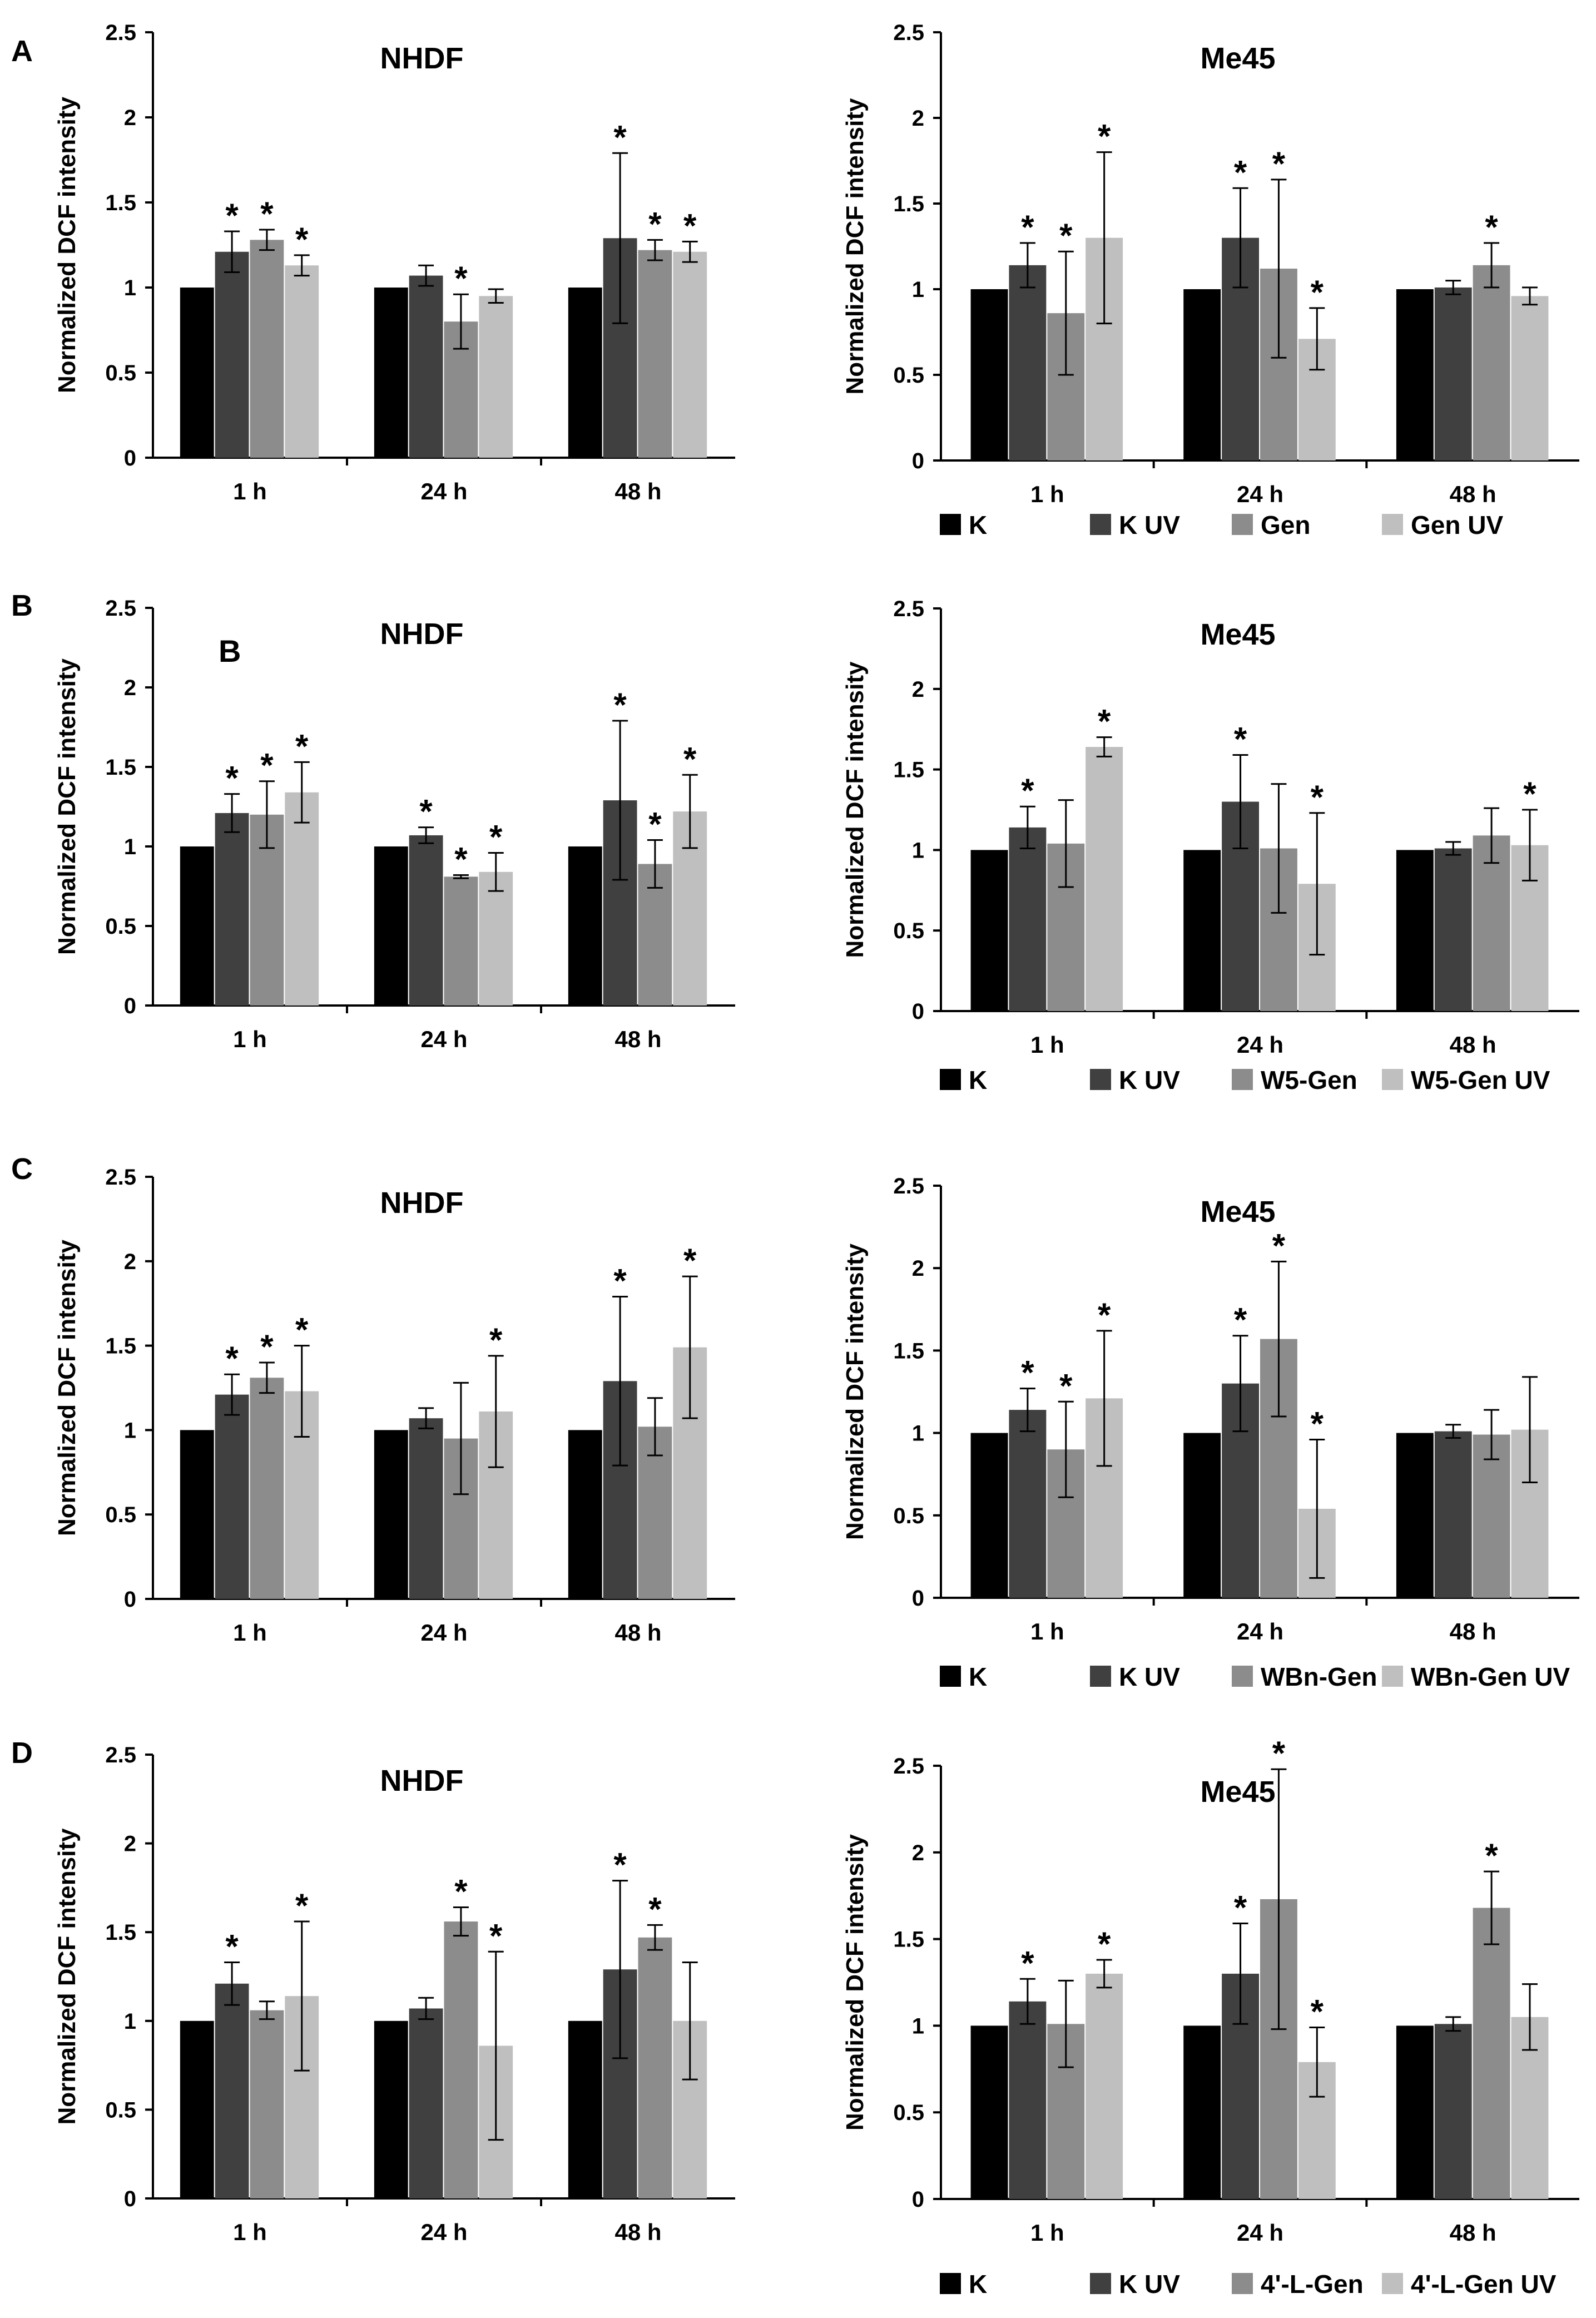  I want to click on panel-inner-label: B, so click(230, 650).